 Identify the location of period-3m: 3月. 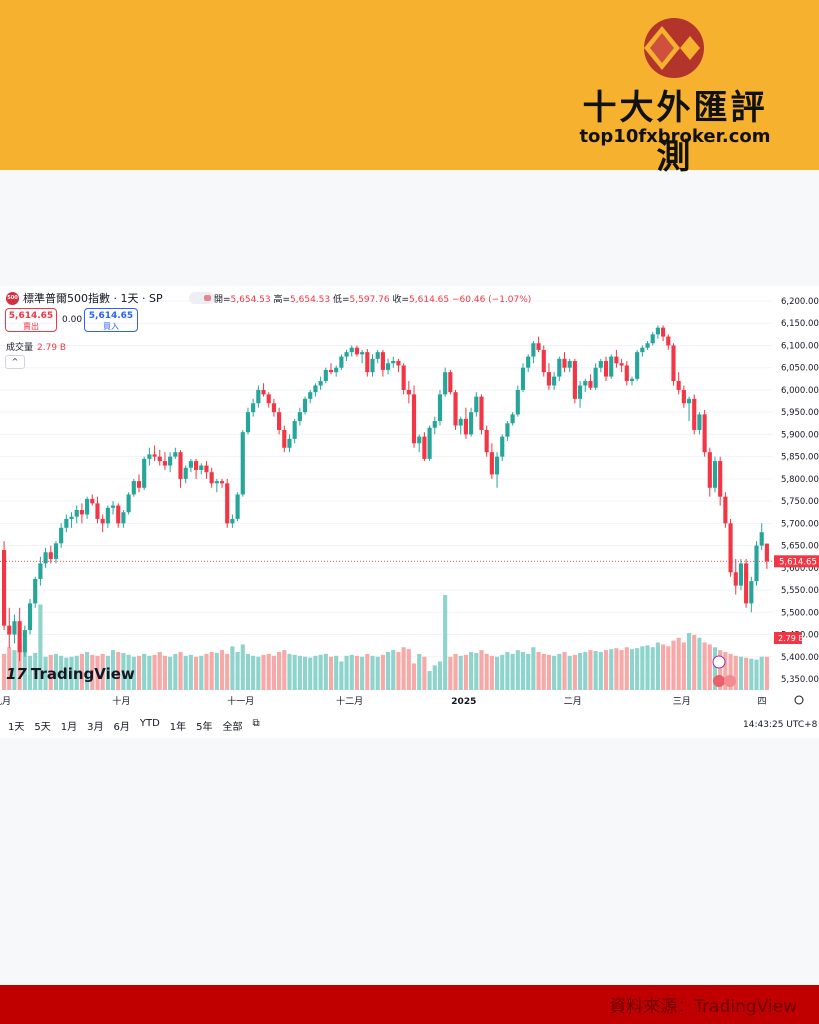
(95, 727).